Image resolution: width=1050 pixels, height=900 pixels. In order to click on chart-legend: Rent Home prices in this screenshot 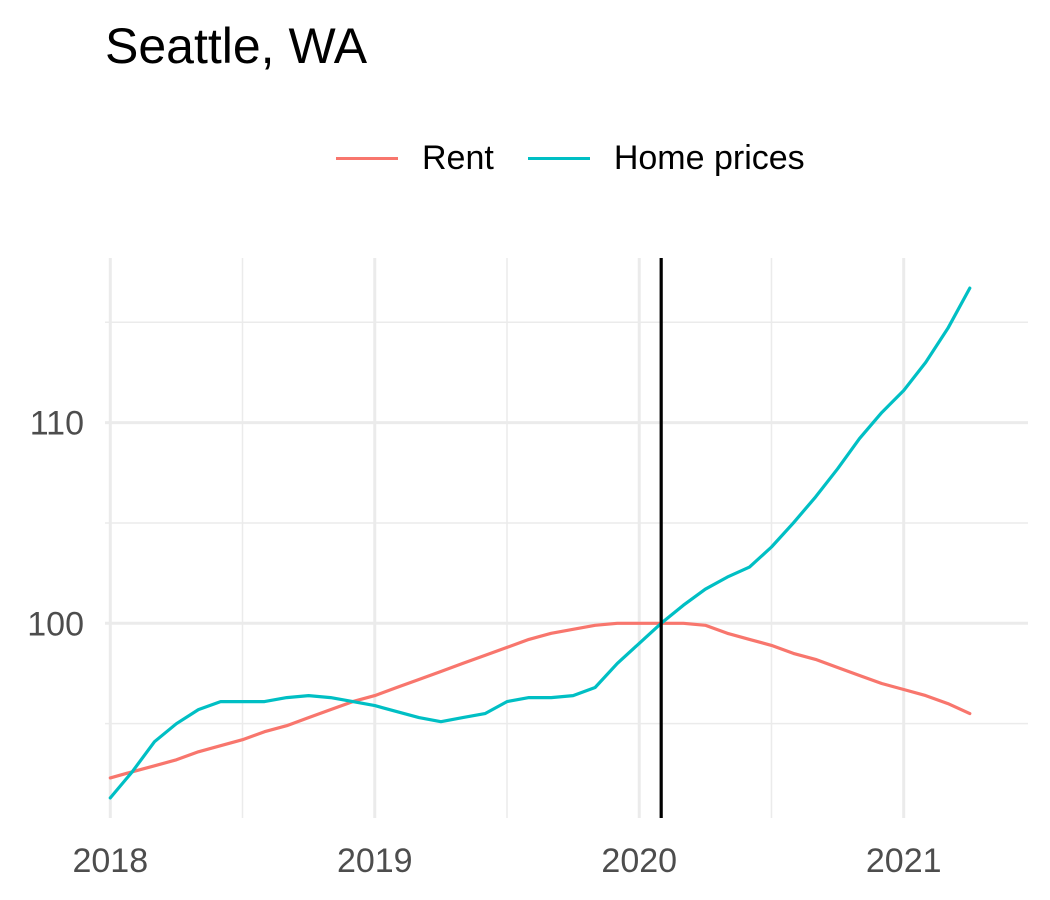, I will do `click(570, 158)`.